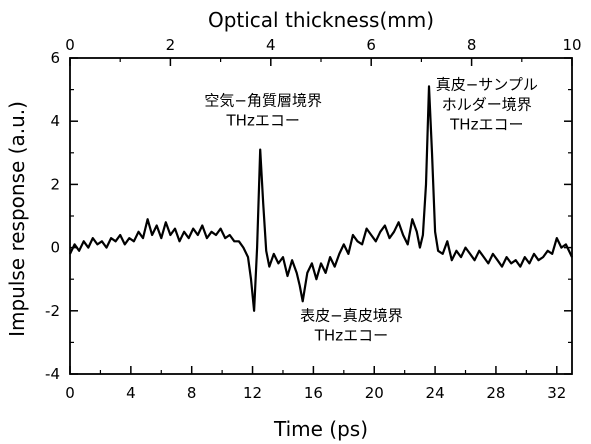 The image size is (591, 444). Describe the element at coordinates (435, 393) in the screenshot. I see `x-tick-label: 24` at that location.